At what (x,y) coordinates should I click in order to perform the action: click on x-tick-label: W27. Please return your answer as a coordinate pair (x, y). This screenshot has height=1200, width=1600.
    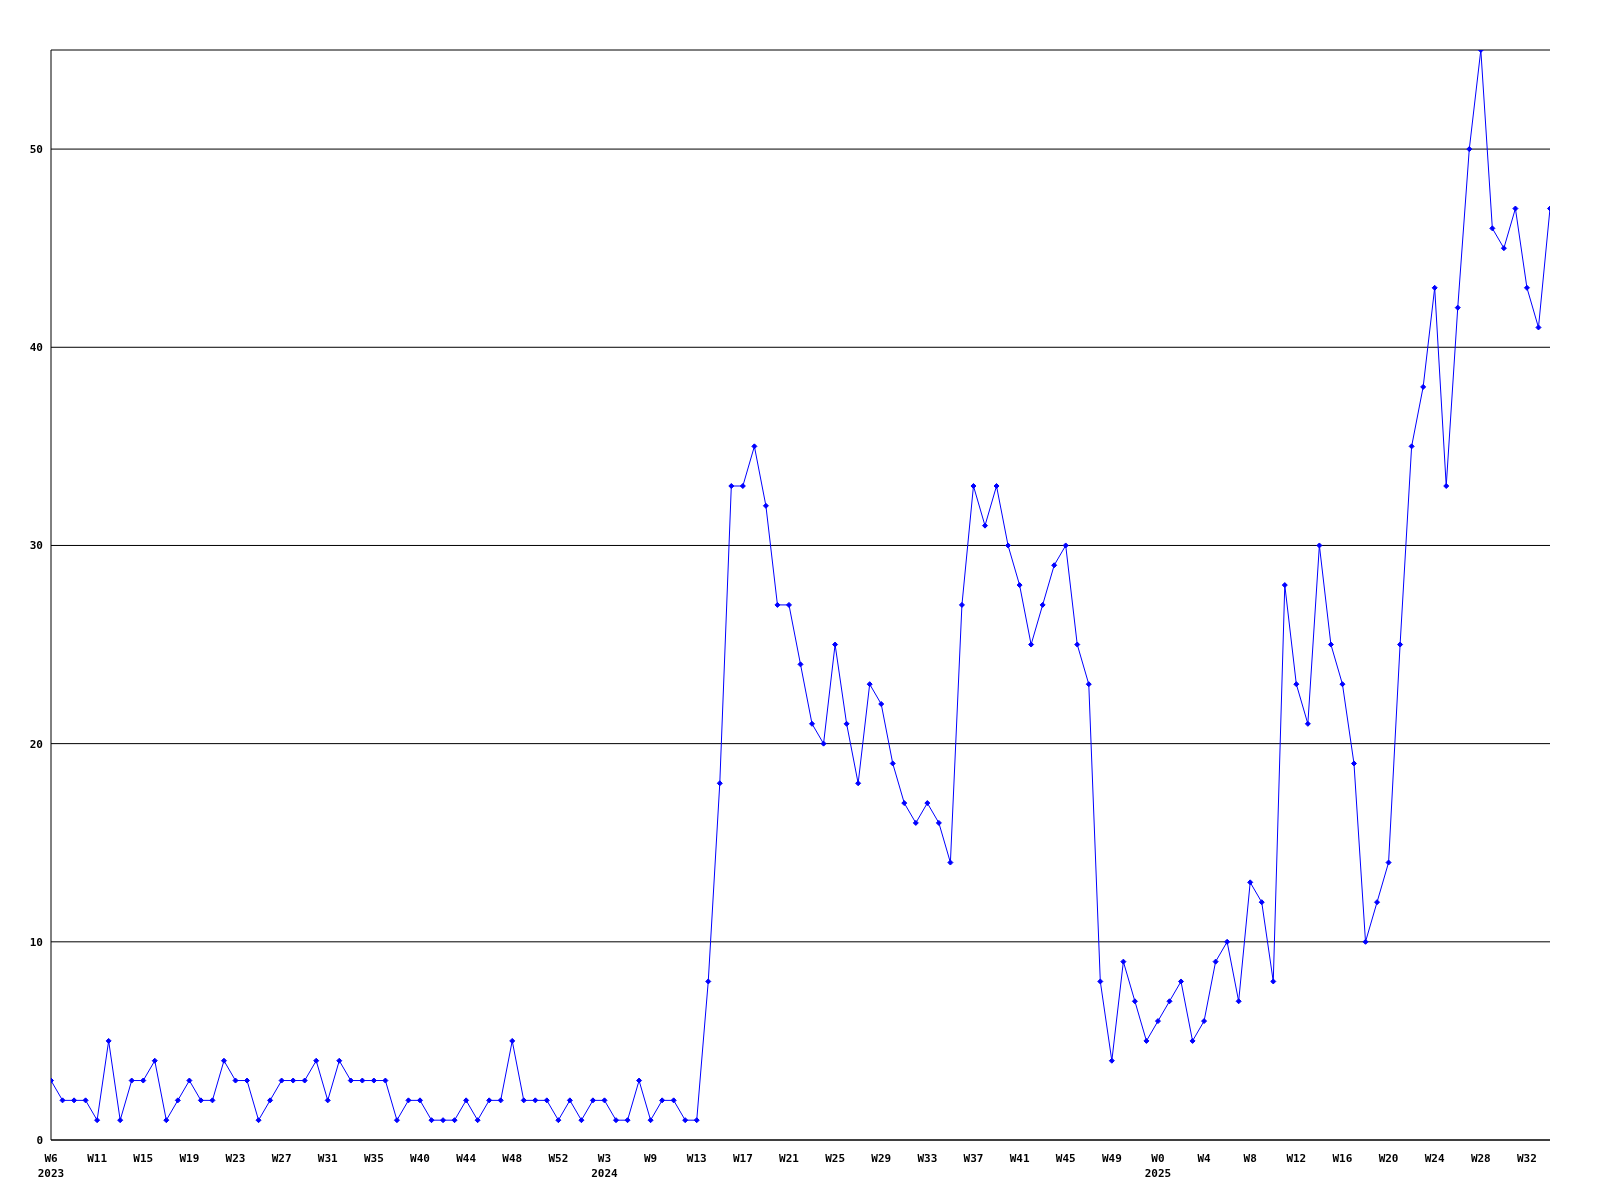
    Looking at the image, I should click on (281, 1158).